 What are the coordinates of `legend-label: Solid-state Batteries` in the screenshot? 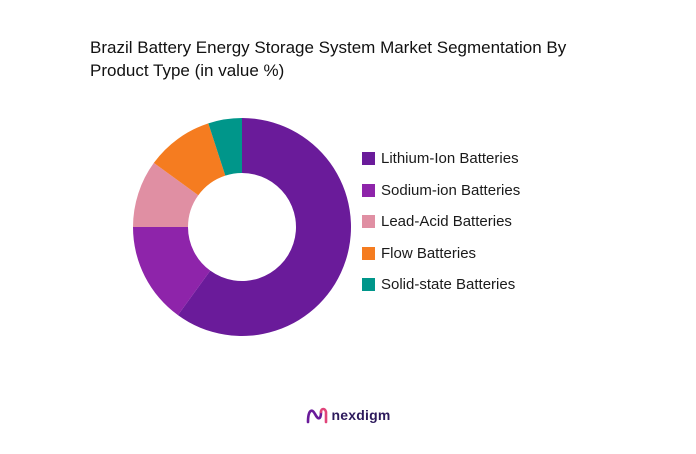 It's located at (448, 284).